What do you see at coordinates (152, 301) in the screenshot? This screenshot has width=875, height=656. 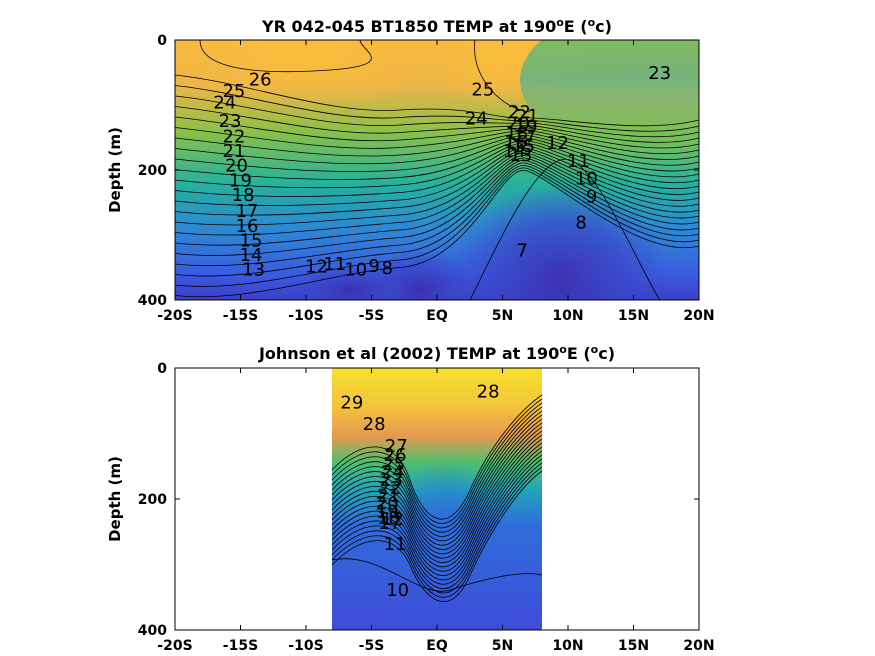 I see `y-tick-label: 400` at bounding box center [152, 301].